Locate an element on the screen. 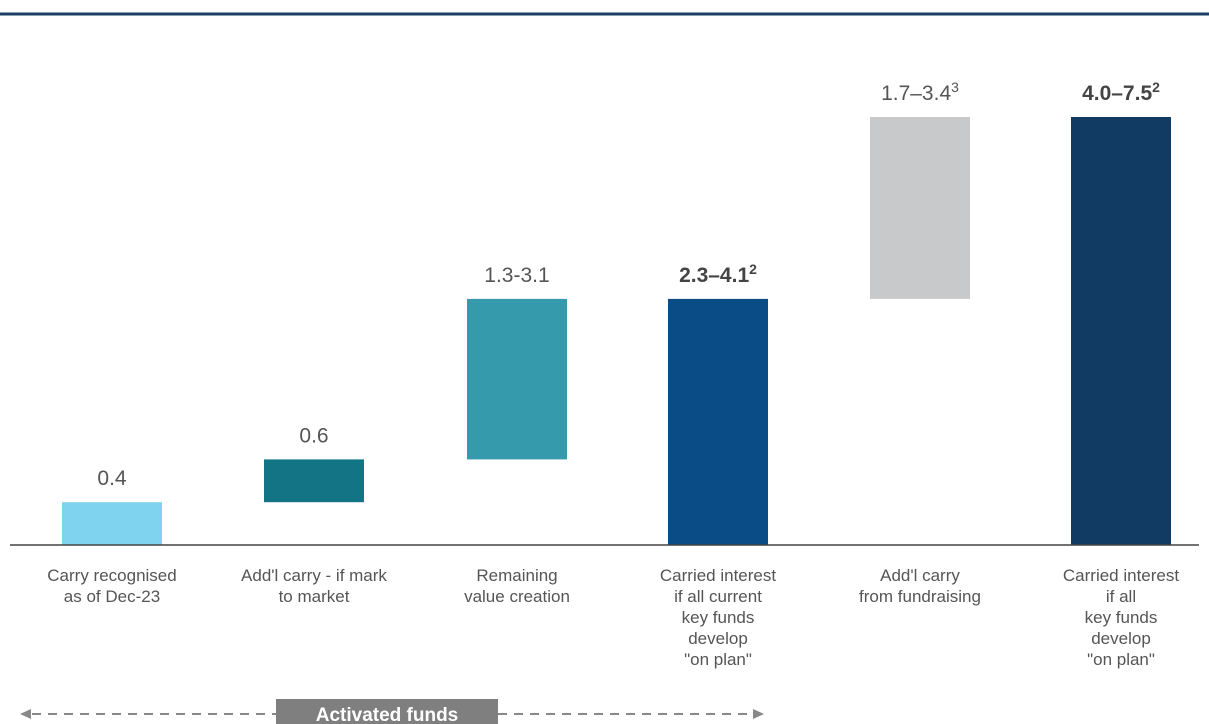  category-label-1-line-1: Carry recognised is located at coordinates (111, 575).